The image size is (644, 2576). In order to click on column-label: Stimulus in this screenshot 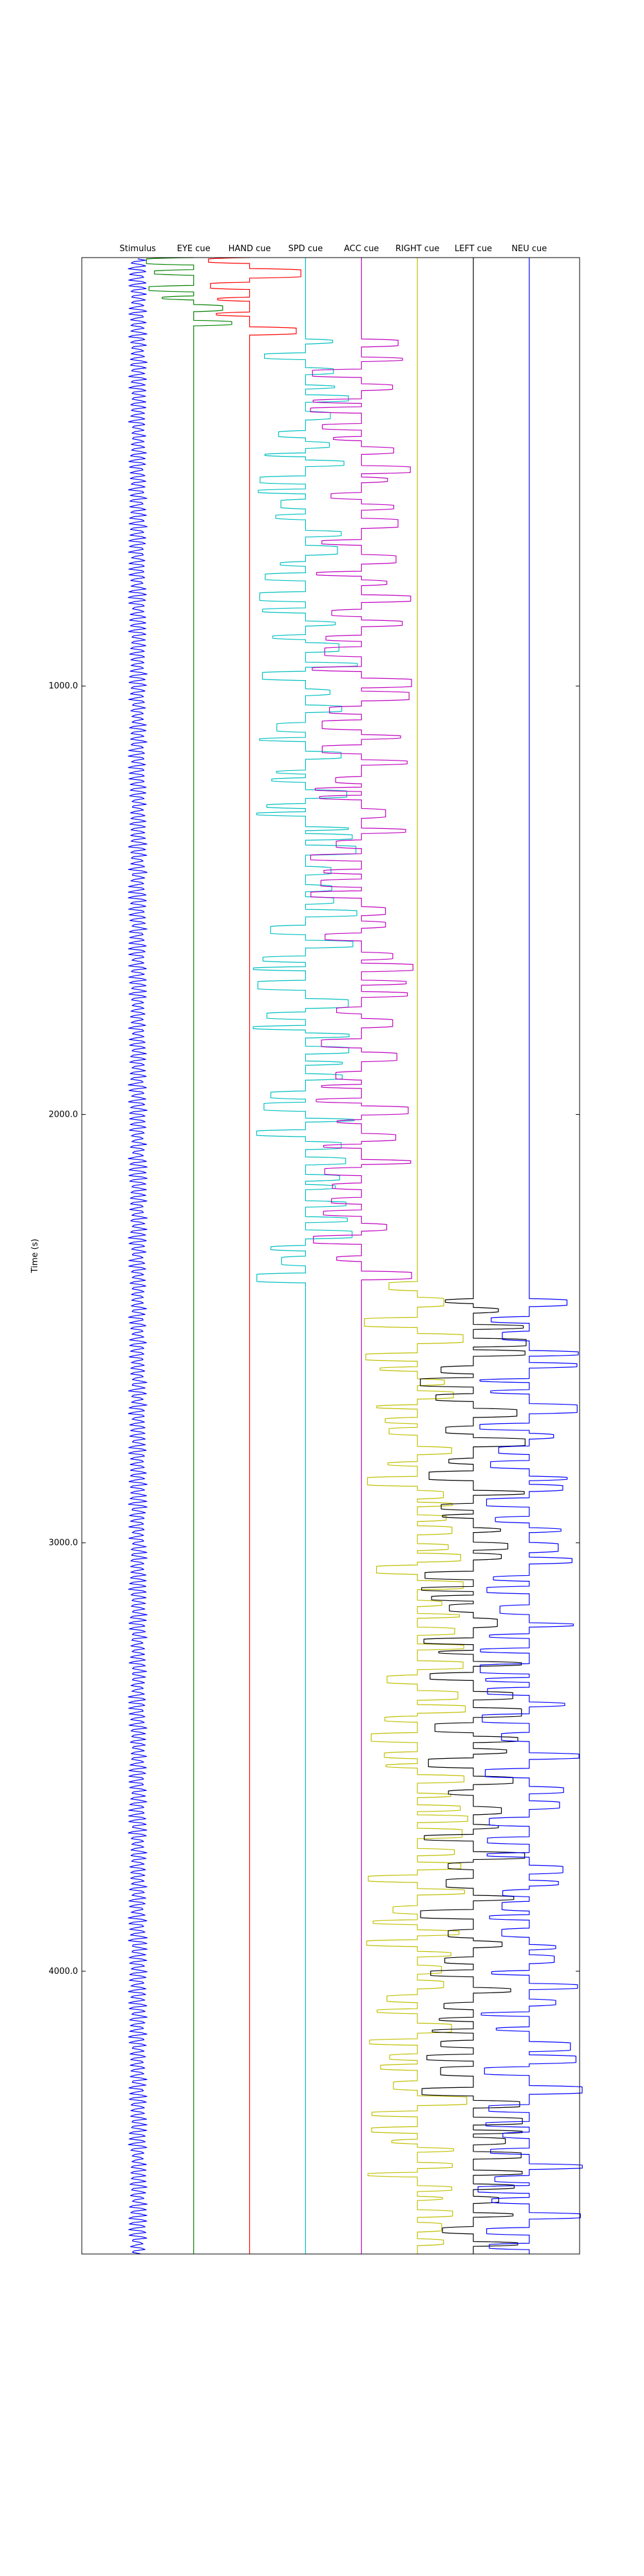, I will do `click(138, 249)`.